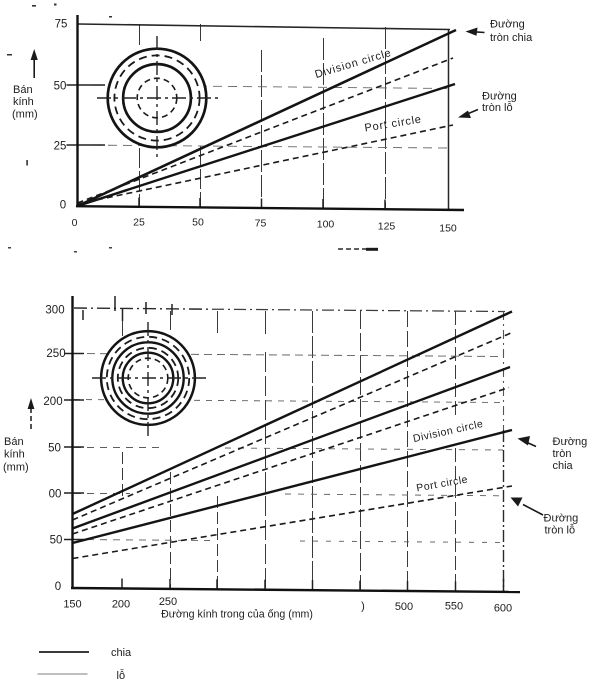  I want to click on svg-text: 600, so click(503, 609).